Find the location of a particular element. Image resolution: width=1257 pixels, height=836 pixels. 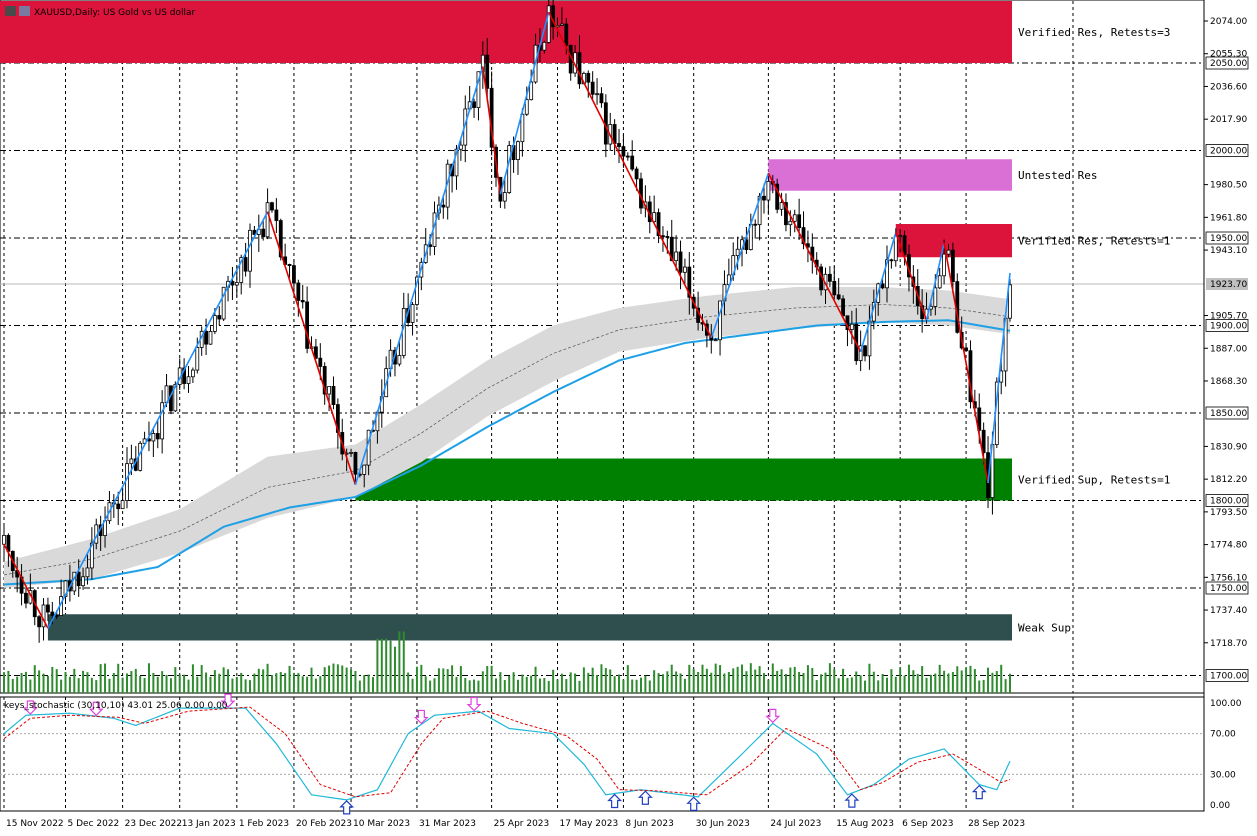

date-tick-label: 5 Dec 2022 is located at coordinates (94, 824).